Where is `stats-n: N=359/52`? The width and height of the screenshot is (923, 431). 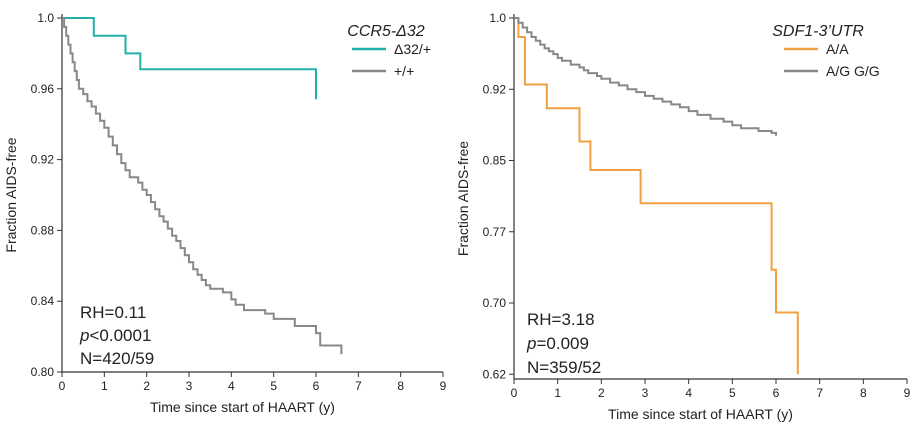 stats-n: N=359/52 is located at coordinates (564, 367).